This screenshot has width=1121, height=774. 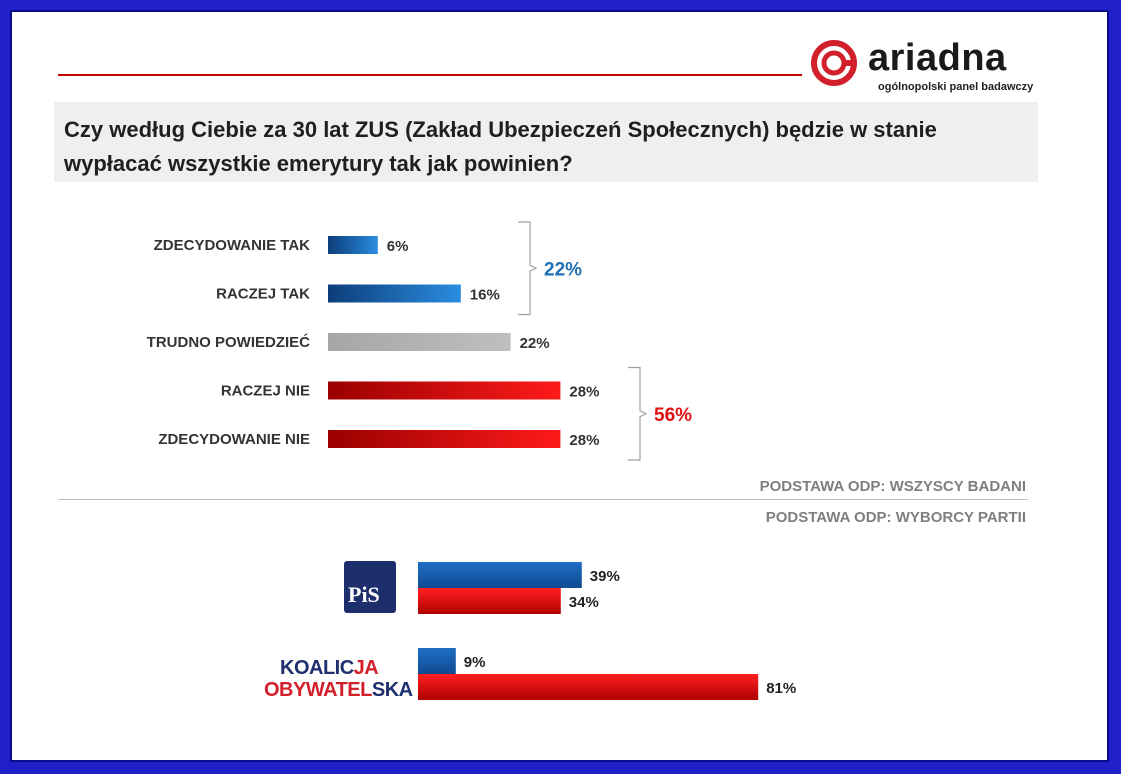 I want to click on basis-all-label: PODSTAWA ODP: WSZYSCY BADANI, so click(x=892, y=486).